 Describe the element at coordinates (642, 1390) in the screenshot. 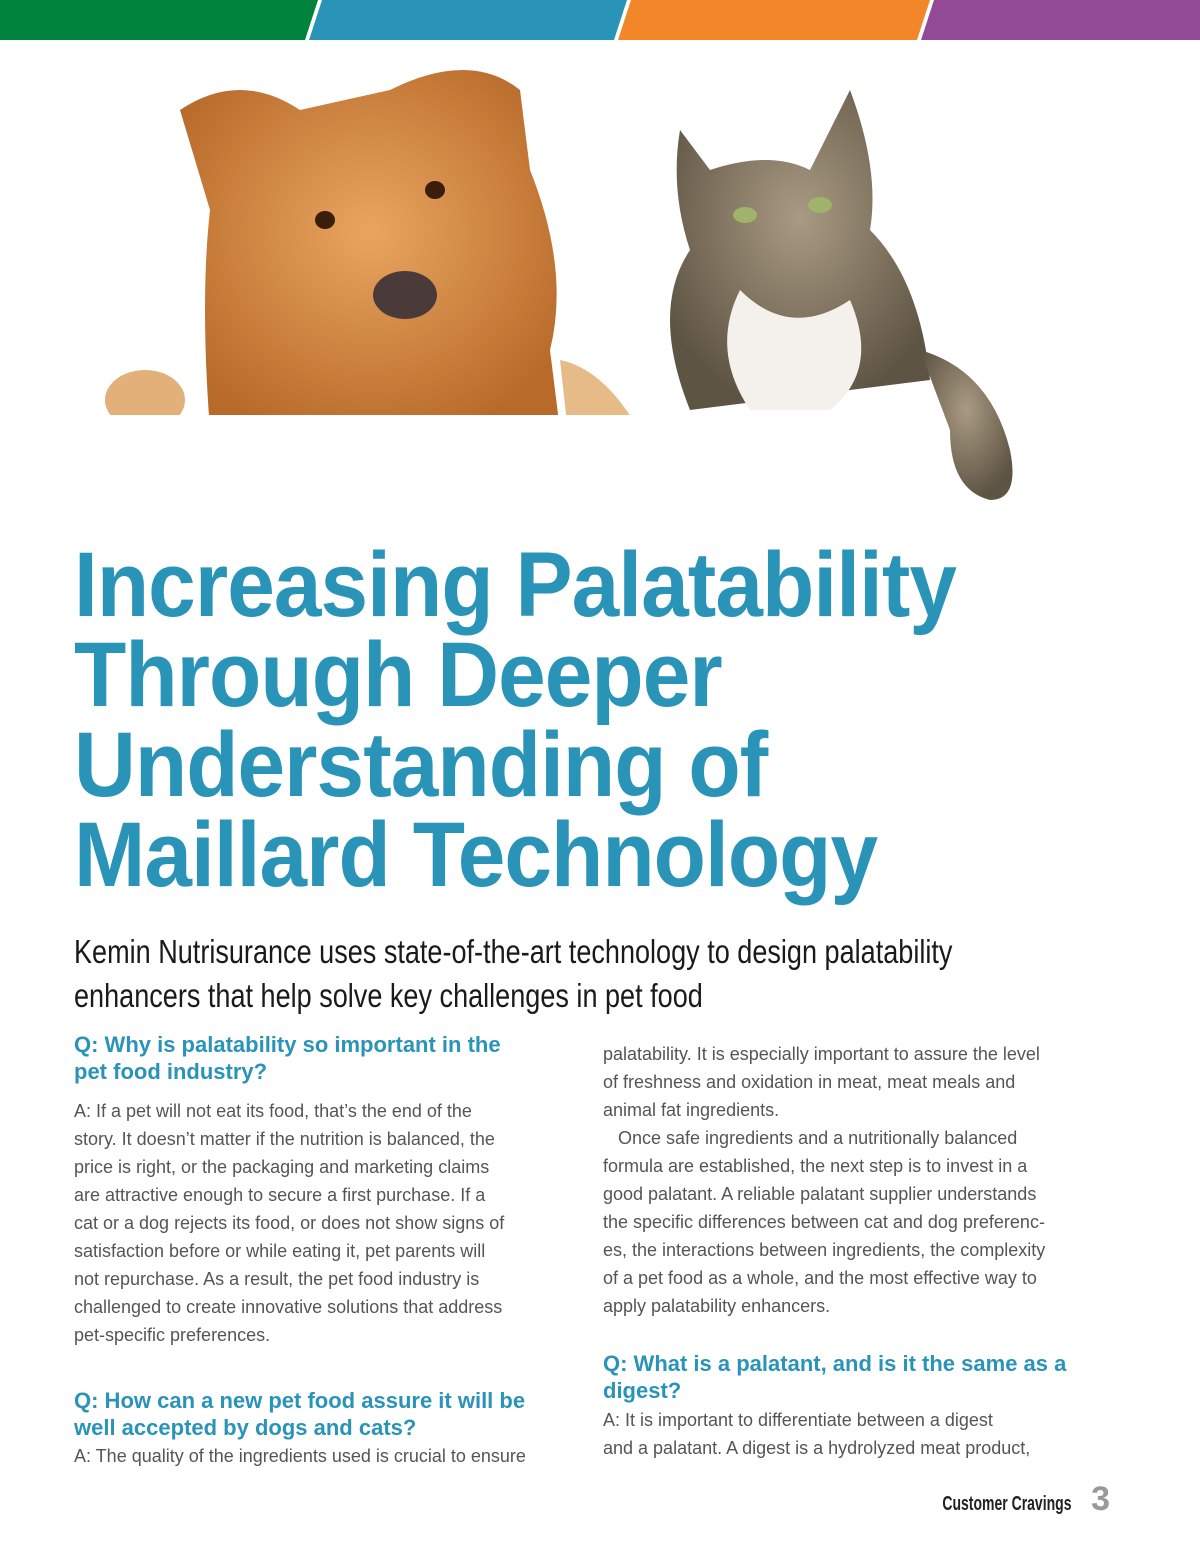

I see `question-line: digest?` at that location.